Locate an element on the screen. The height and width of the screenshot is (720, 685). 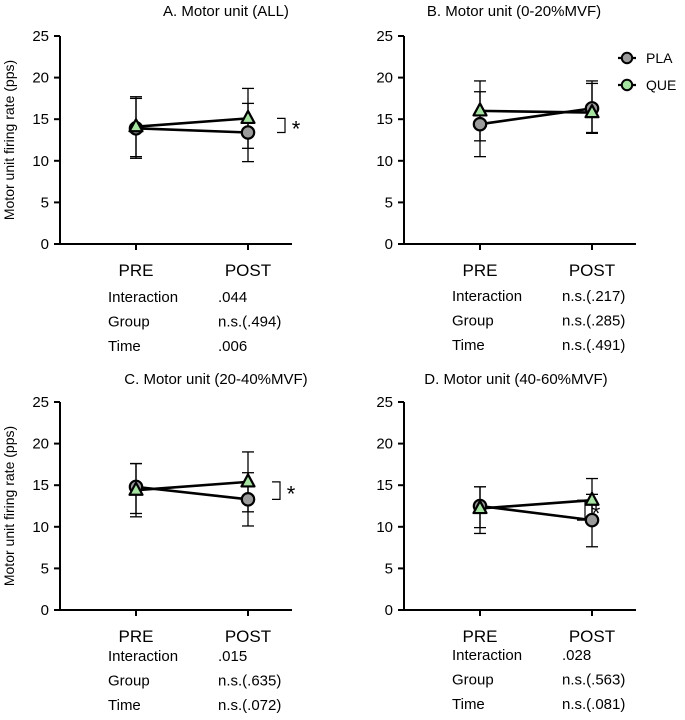
series-line-pla is located at coordinates (192, 130).